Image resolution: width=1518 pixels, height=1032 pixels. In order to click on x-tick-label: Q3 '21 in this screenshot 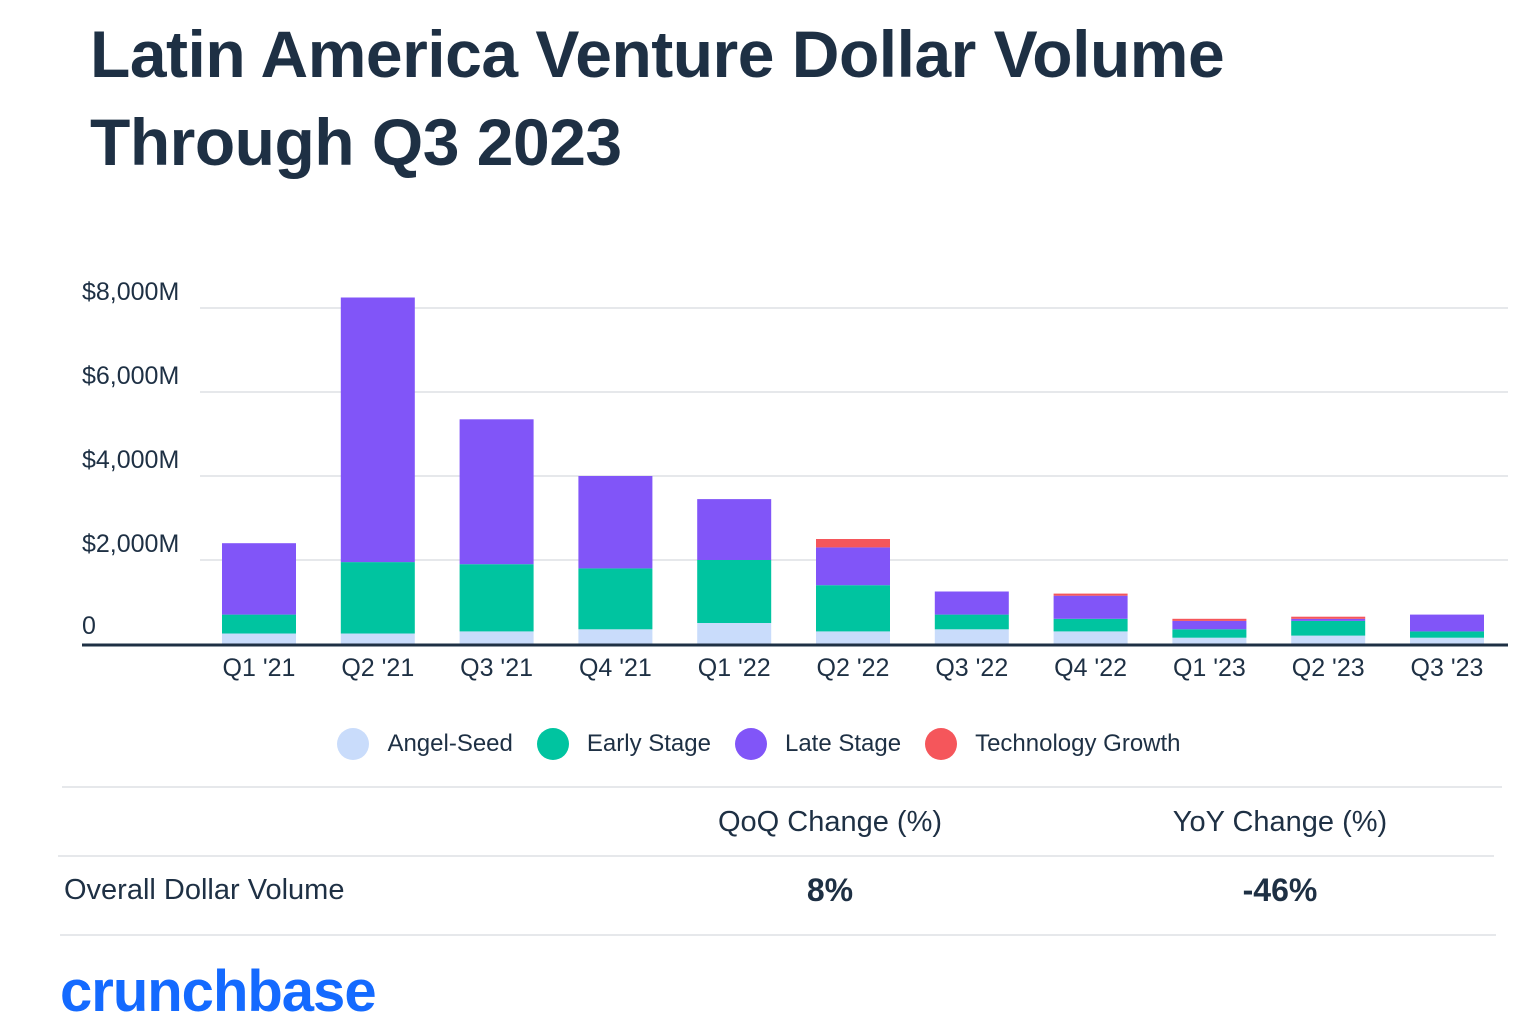, I will do `click(496, 668)`.